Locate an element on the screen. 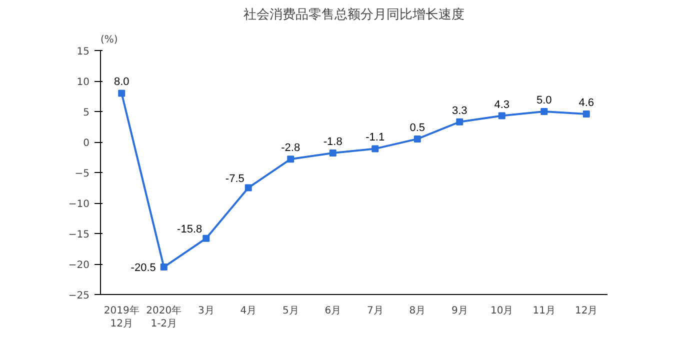 Image resolution: width=687 pixels, height=344 pixels. y-axis-title: (%) is located at coordinates (109, 40).